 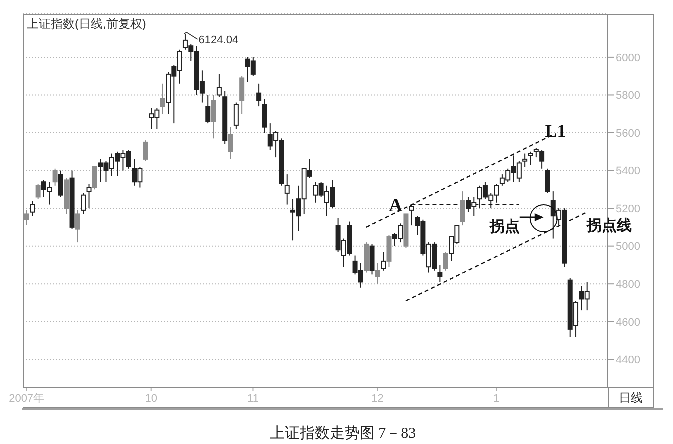 I want to click on y-tick-label: 4800, so click(x=628, y=285).